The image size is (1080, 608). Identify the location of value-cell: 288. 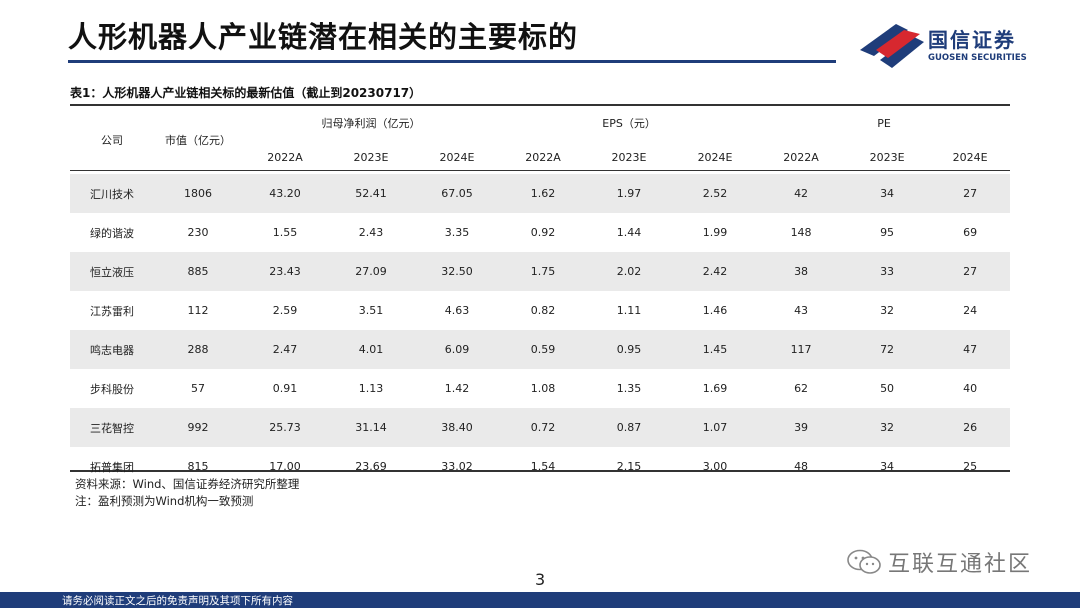
(198, 349).